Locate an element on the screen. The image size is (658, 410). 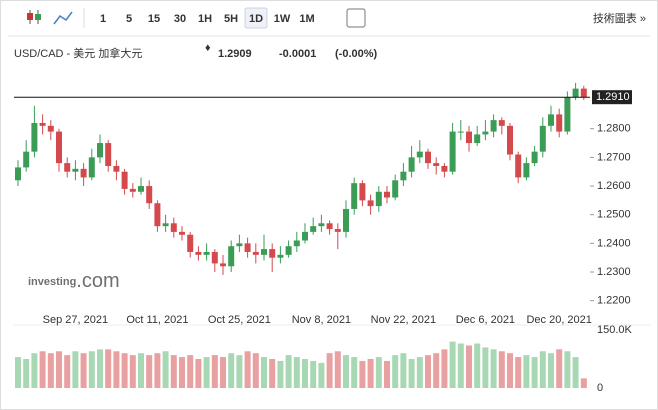
y-tick-label: 1.2600 is located at coordinates (614, 186).